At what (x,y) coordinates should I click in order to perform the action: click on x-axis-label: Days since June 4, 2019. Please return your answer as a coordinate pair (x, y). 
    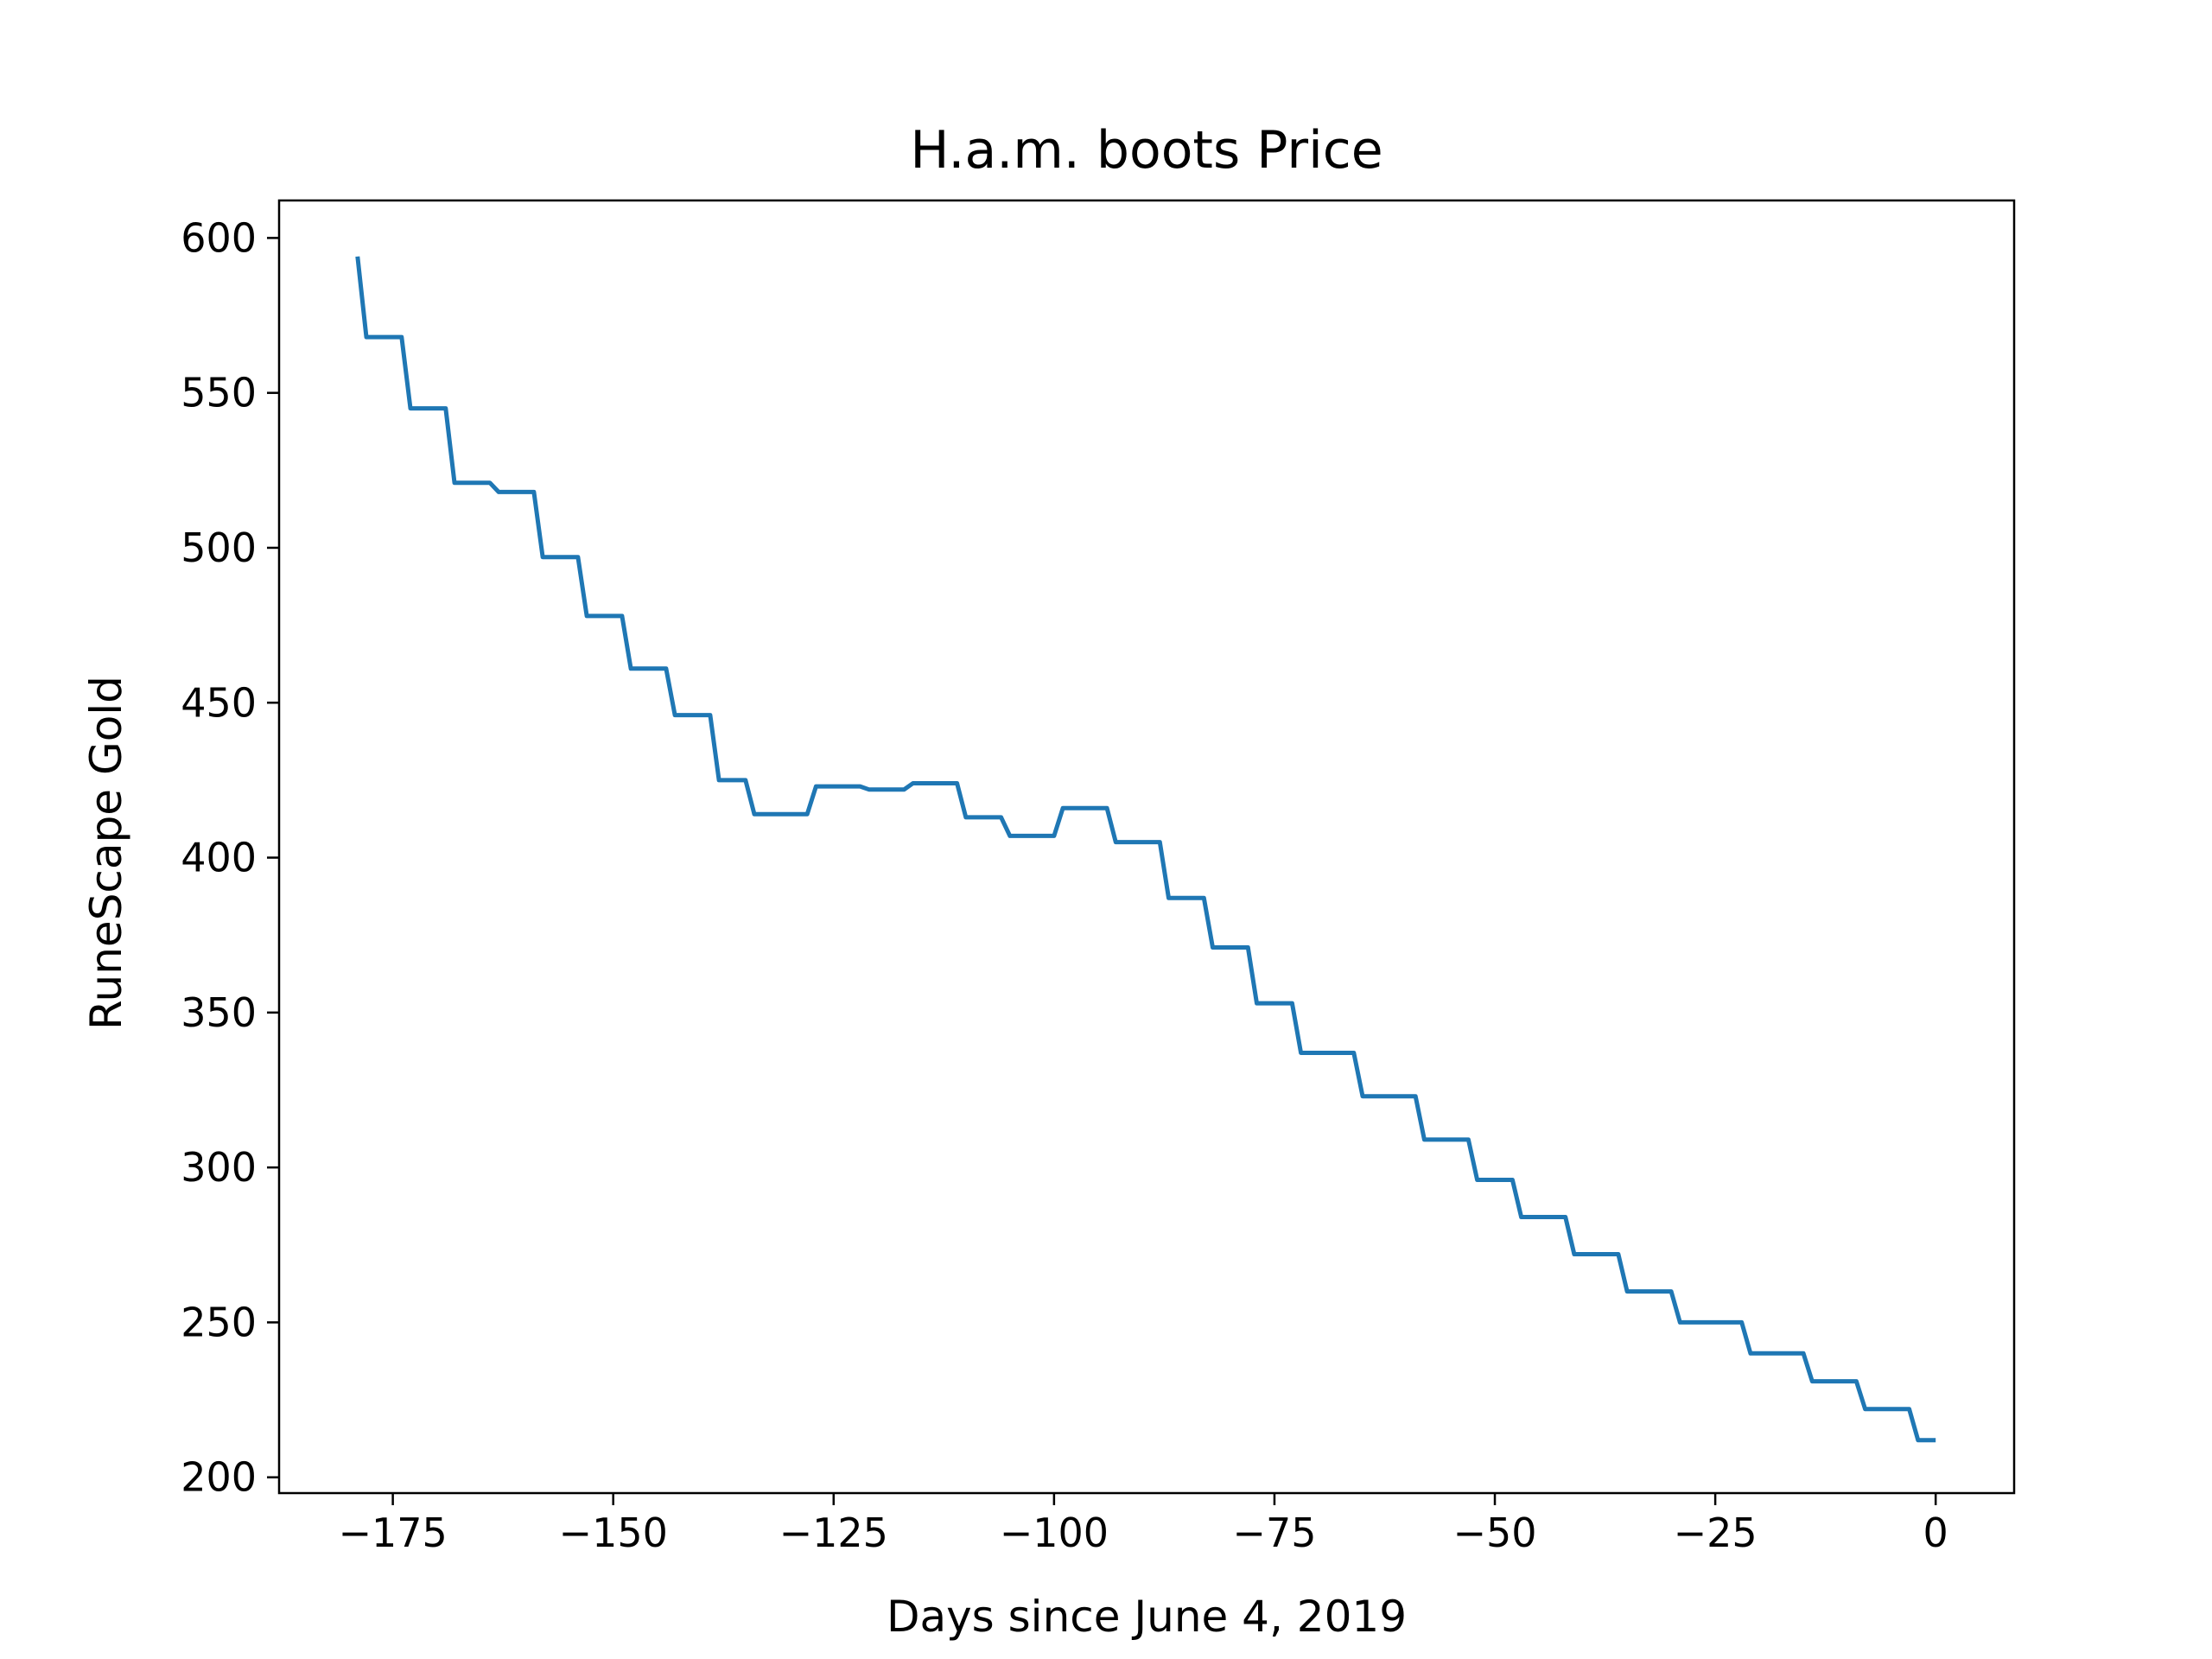
    Looking at the image, I should click on (1147, 1617).